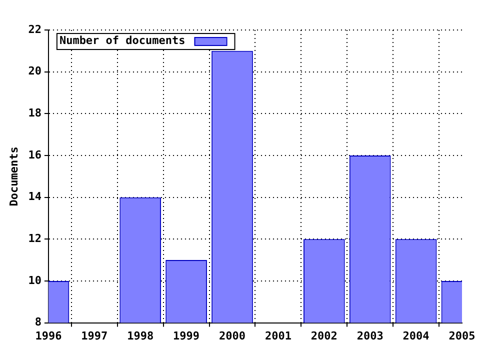  I want to click on x-tick-label: 2002, so click(324, 335).